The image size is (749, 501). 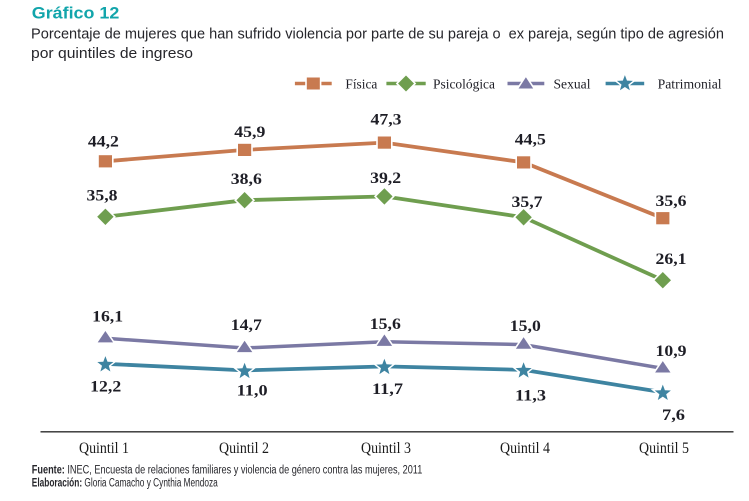 What do you see at coordinates (246, 179) in the screenshot?
I see `svg-text: 38,6` at bounding box center [246, 179].